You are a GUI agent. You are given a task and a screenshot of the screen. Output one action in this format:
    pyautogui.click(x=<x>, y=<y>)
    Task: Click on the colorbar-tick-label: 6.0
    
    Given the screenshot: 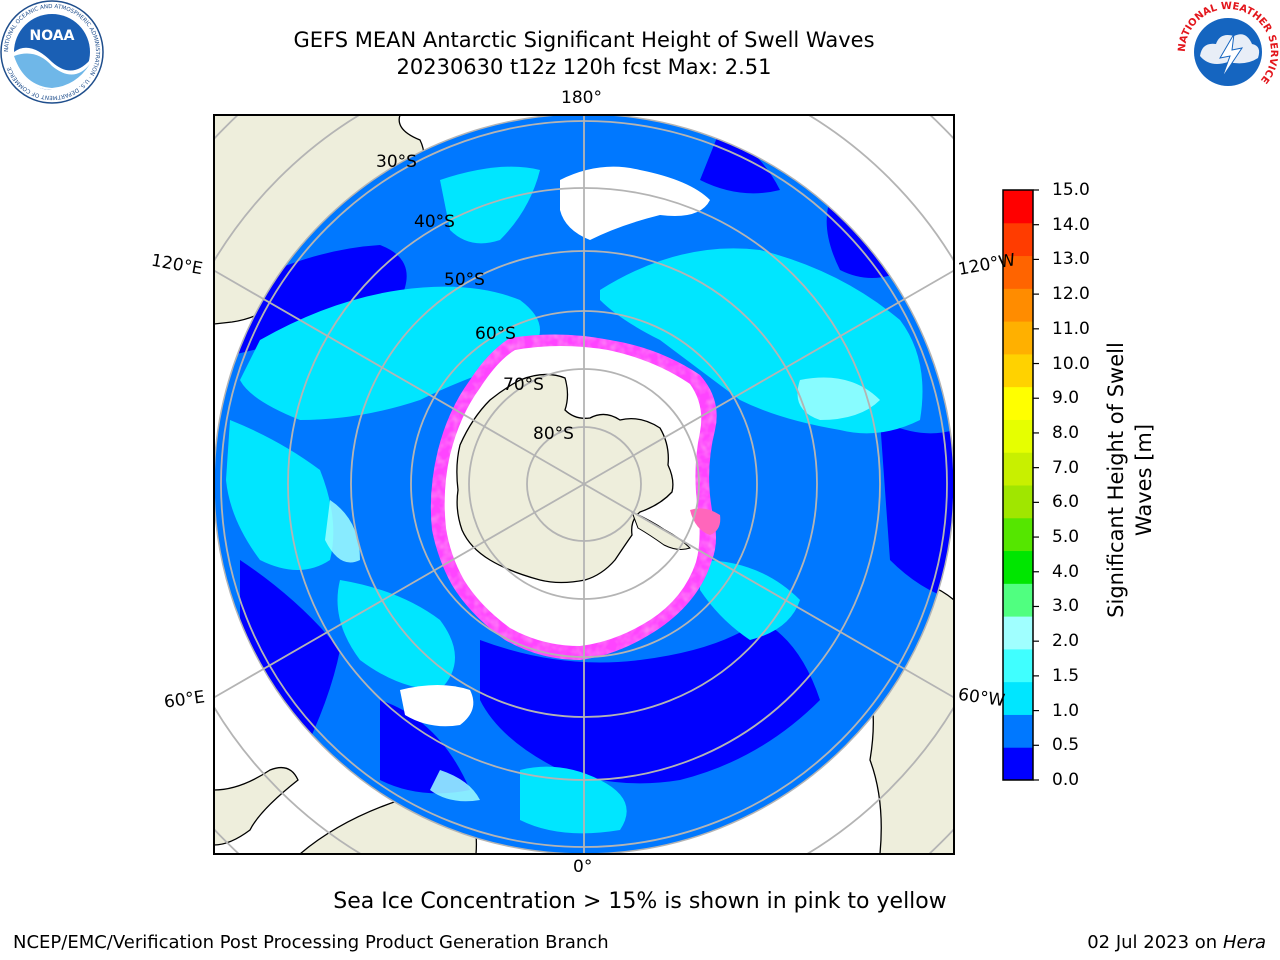 What is the action you would take?
    pyautogui.click(x=1066, y=502)
    